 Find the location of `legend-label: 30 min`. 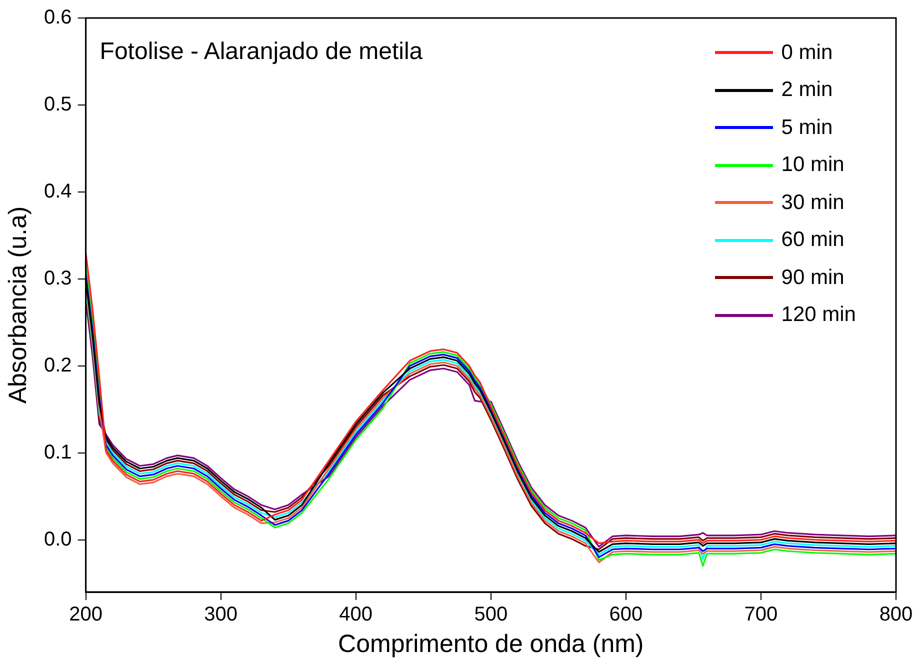

legend-label: 30 min is located at coordinates (812, 202).